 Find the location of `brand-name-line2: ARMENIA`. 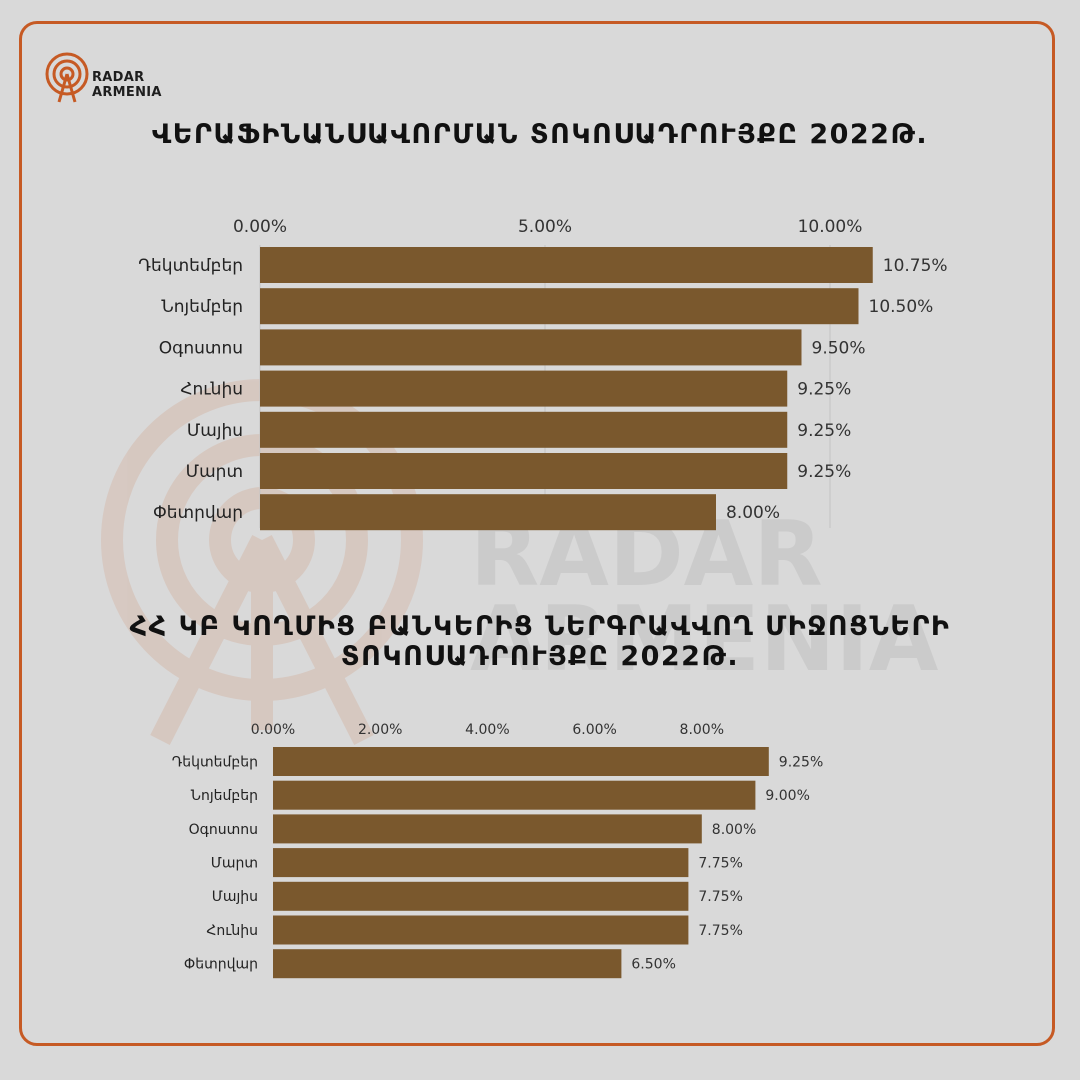

brand-name-line2: ARMENIA is located at coordinates (127, 92).